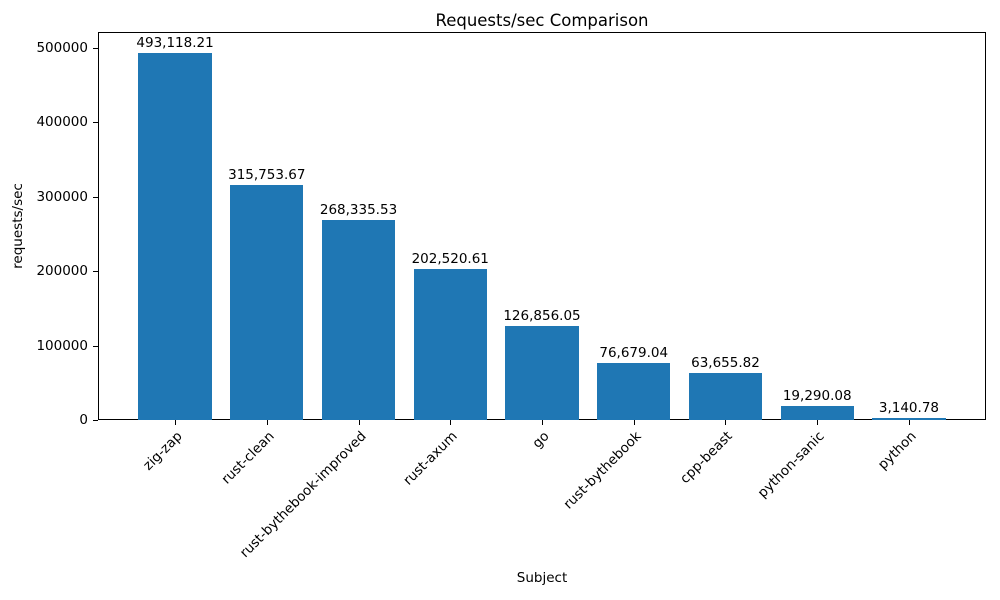  I want to click on y-tick-label: 100000, so click(62, 345).